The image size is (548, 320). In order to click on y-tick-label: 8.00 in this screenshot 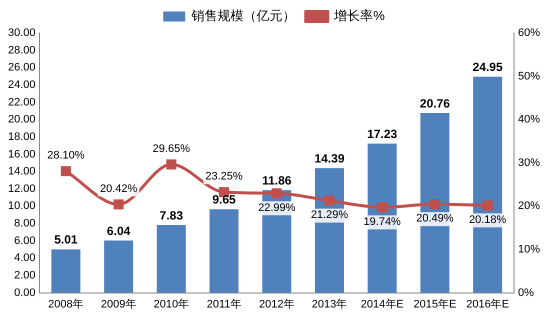, I will do `click(25, 224)`.